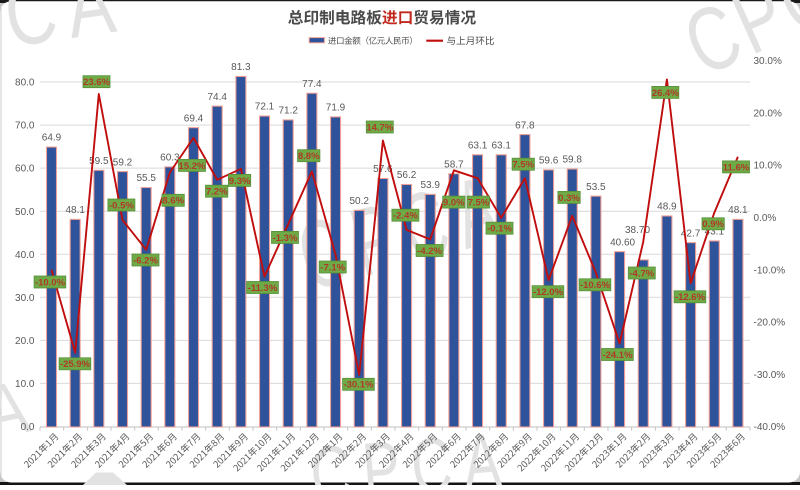 This screenshot has height=490, width=800. What do you see at coordinates (617, 355) in the screenshot?
I see `svg-text: -24.1%` at bounding box center [617, 355].